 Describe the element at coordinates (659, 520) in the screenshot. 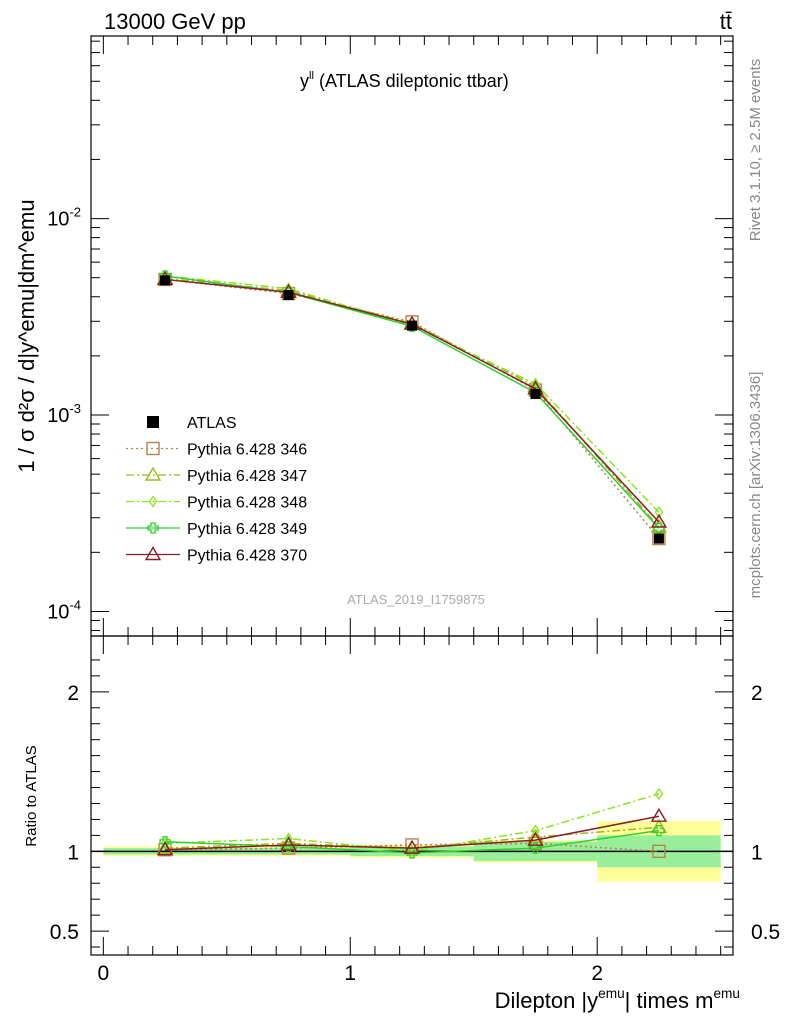

I see `series-pythia-6-428-370-point` at that location.